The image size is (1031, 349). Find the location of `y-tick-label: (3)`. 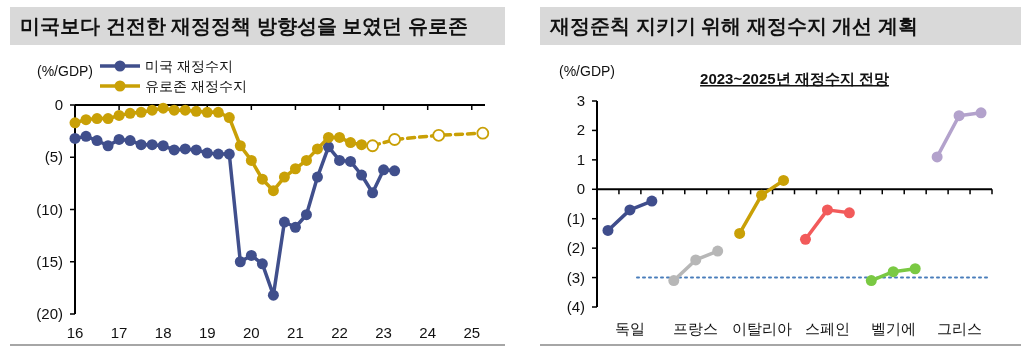

y-tick-label: (3) is located at coordinates (575, 277).